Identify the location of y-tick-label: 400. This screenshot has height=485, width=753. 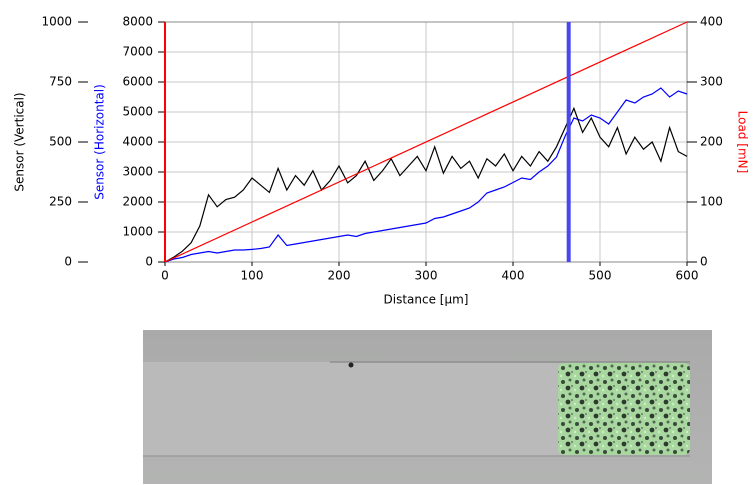
(711, 22).